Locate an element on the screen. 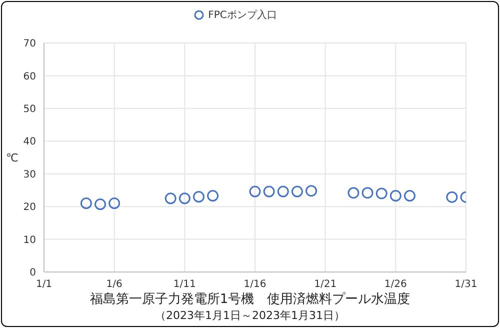  y-tick-label: 70 is located at coordinates (29, 44).